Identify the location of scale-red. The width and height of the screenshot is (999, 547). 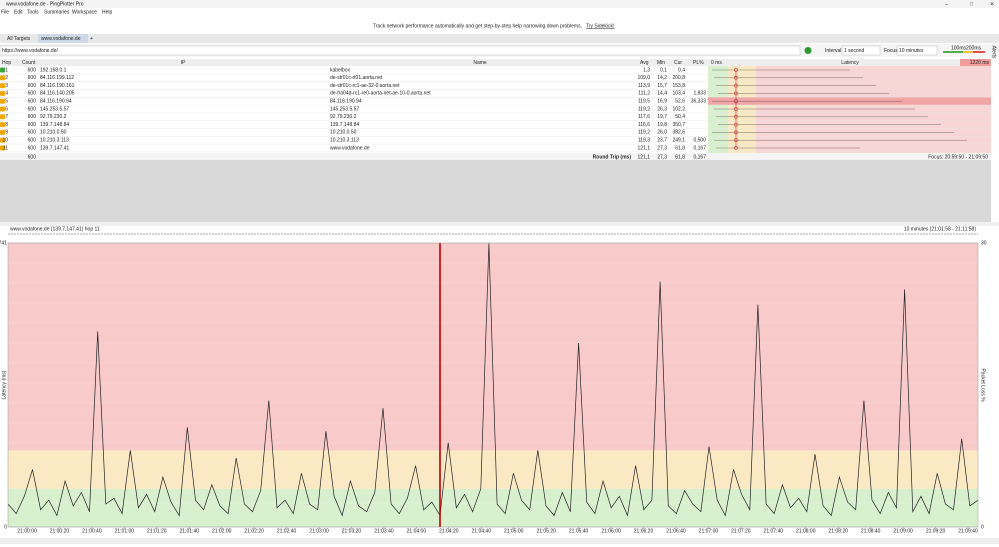
(979, 52).